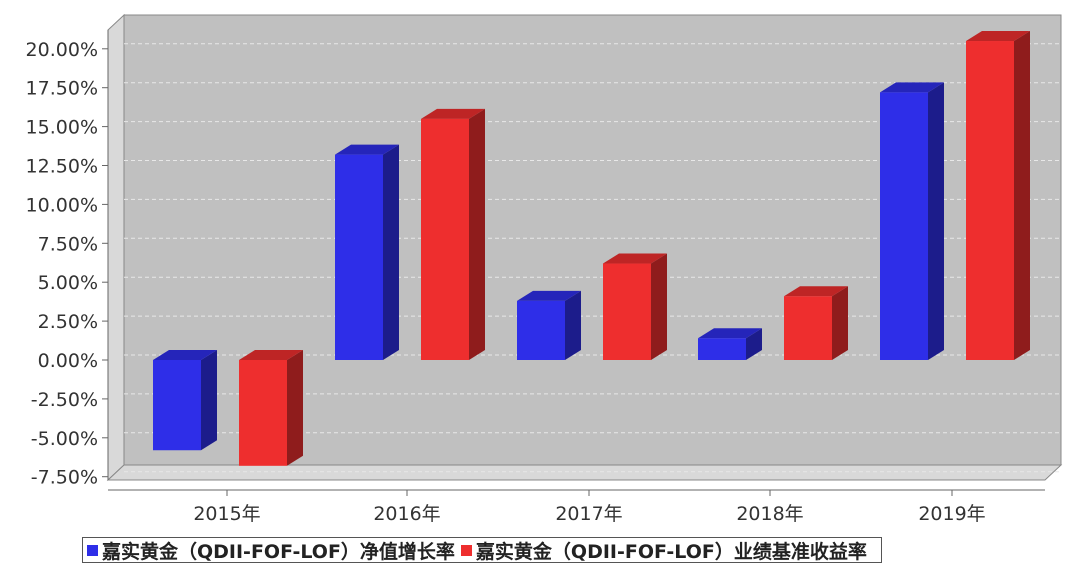 The image size is (1065, 564). I want to click on y-tick-label: 20.00%, so click(62, 50).